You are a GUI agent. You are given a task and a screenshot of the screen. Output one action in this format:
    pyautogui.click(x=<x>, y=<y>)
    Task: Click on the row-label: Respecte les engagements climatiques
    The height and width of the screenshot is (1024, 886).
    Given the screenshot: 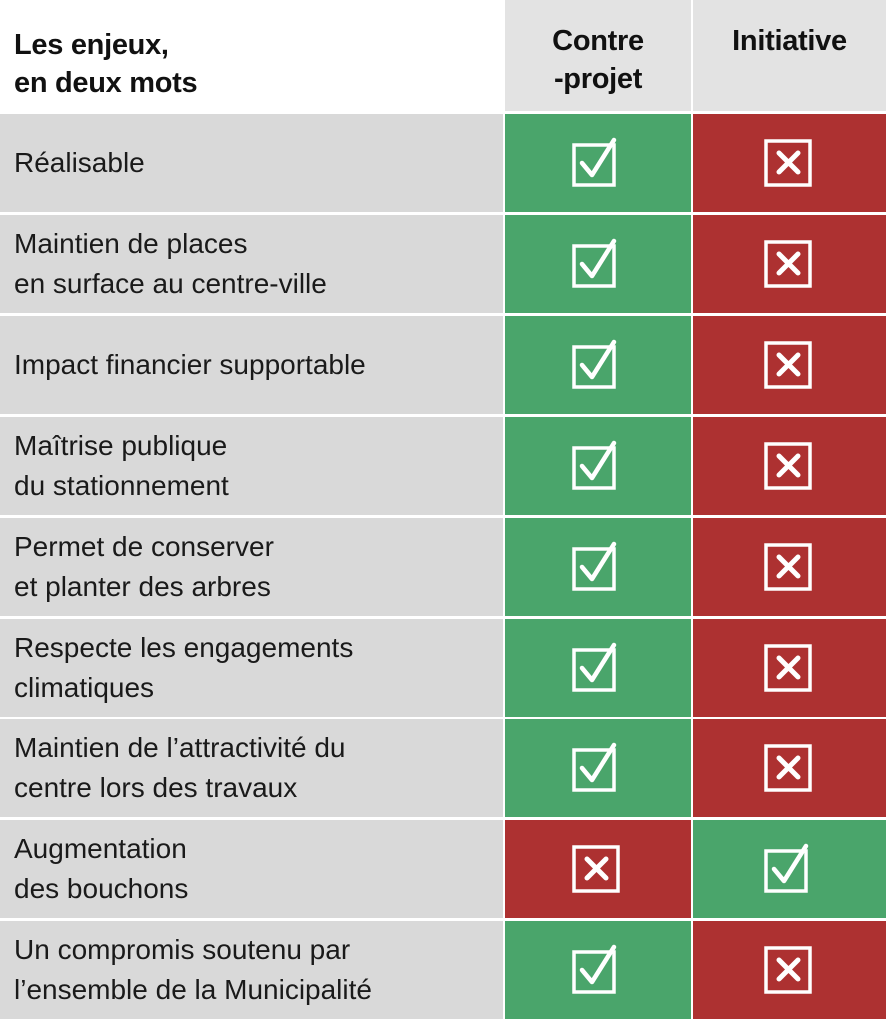 What is the action you would take?
    pyautogui.click(x=251, y=668)
    